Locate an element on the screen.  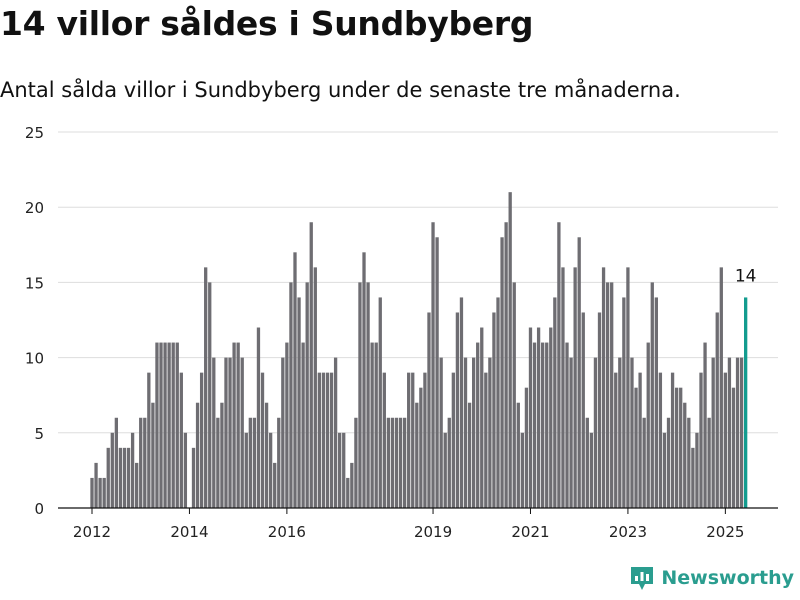
x-tick-label: 2025 is located at coordinates (725, 532).